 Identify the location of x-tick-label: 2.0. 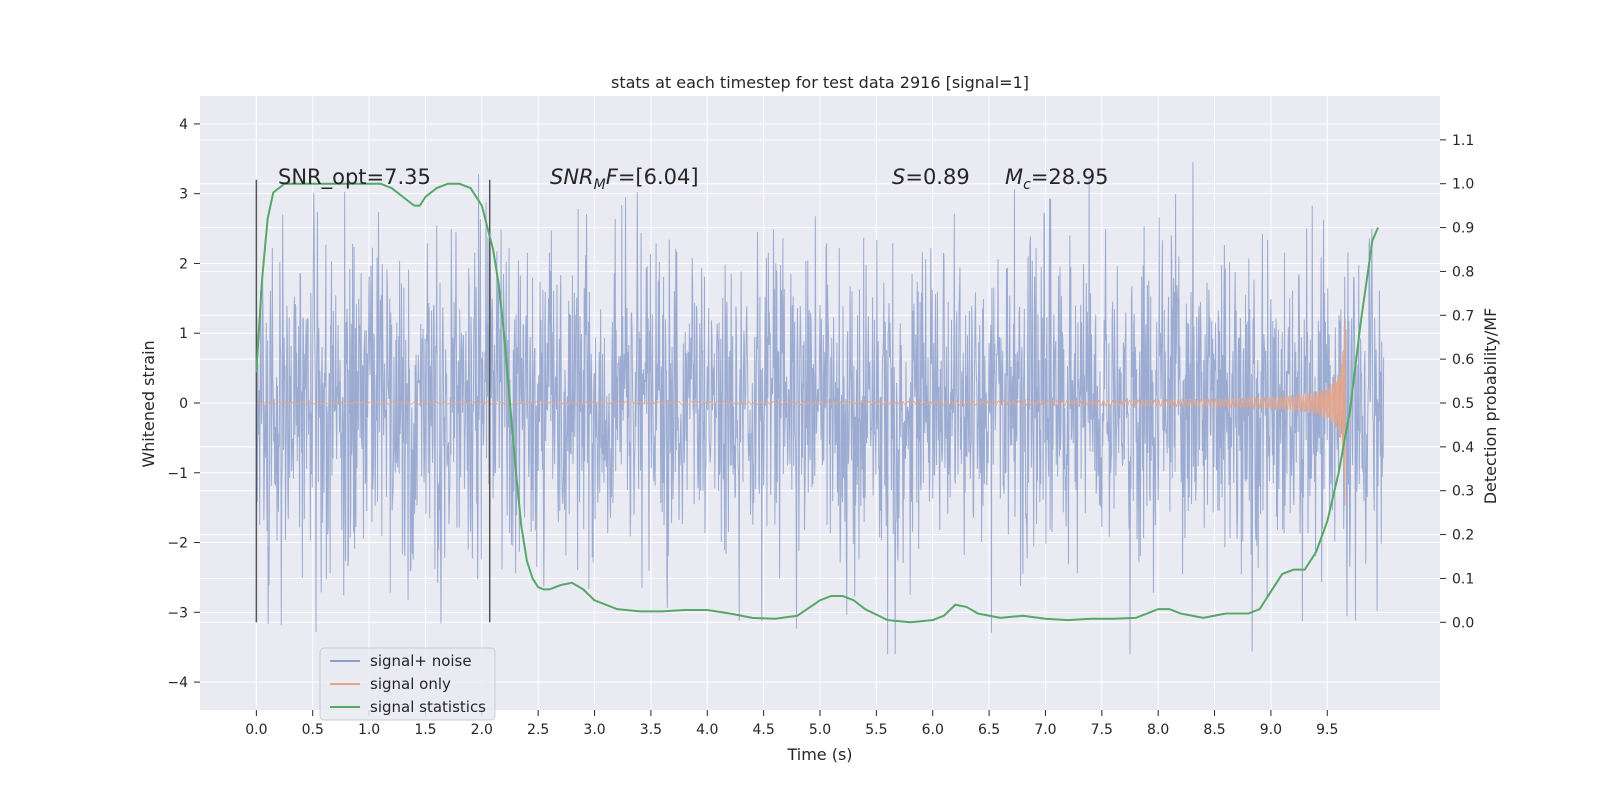
(482, 730).